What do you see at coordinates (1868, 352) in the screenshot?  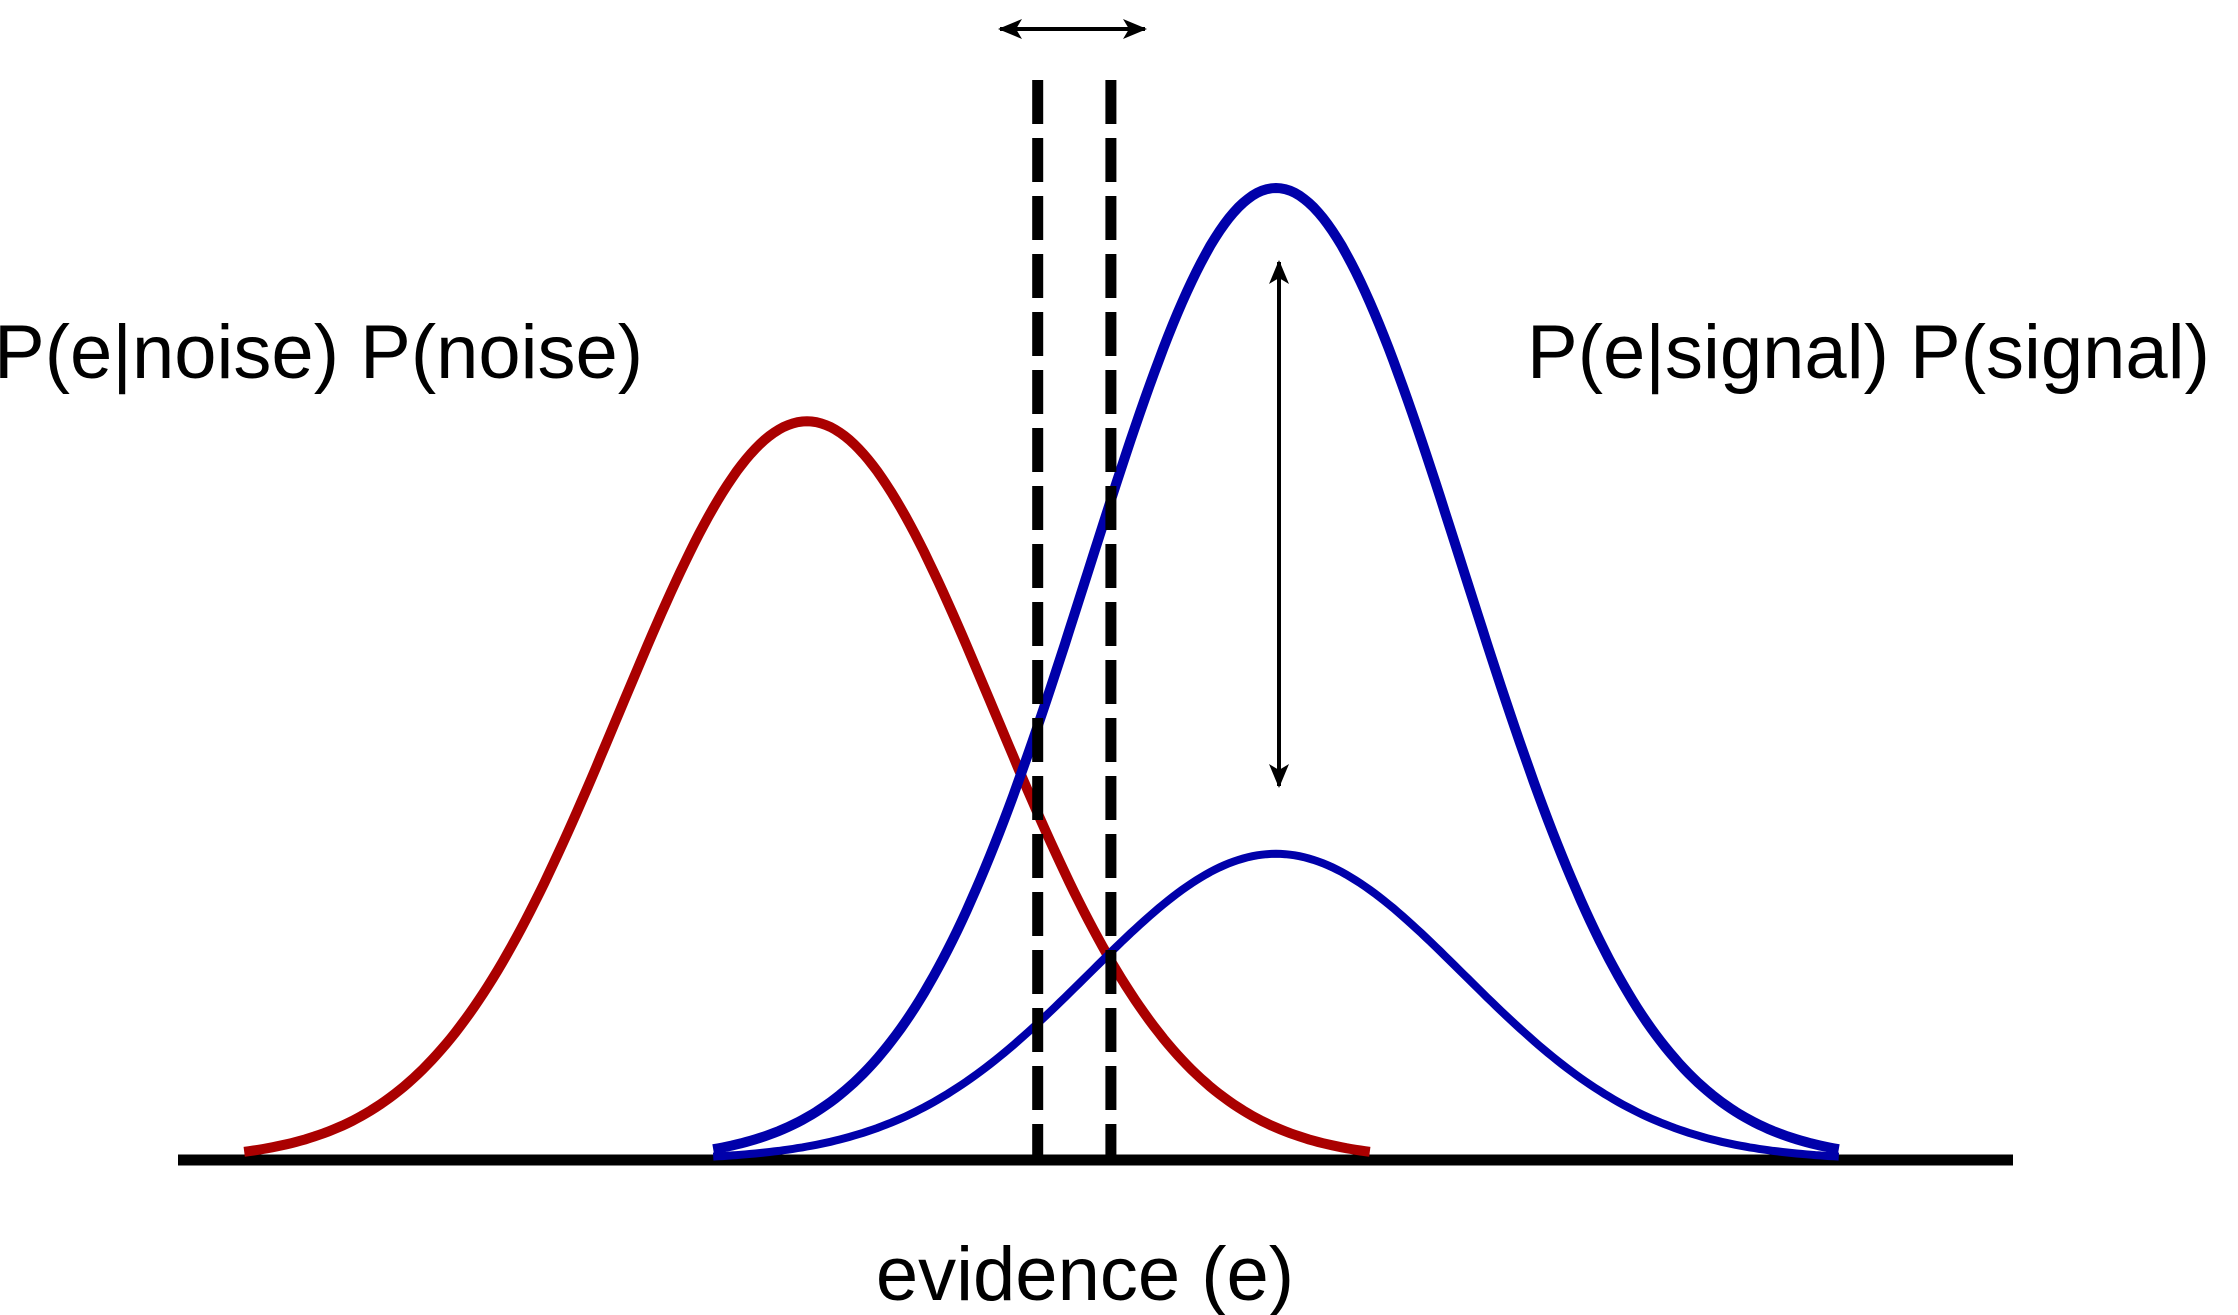 I see `signal-curve-label: P(e|signal) P(signal)` at bounding box center [1868, 352].